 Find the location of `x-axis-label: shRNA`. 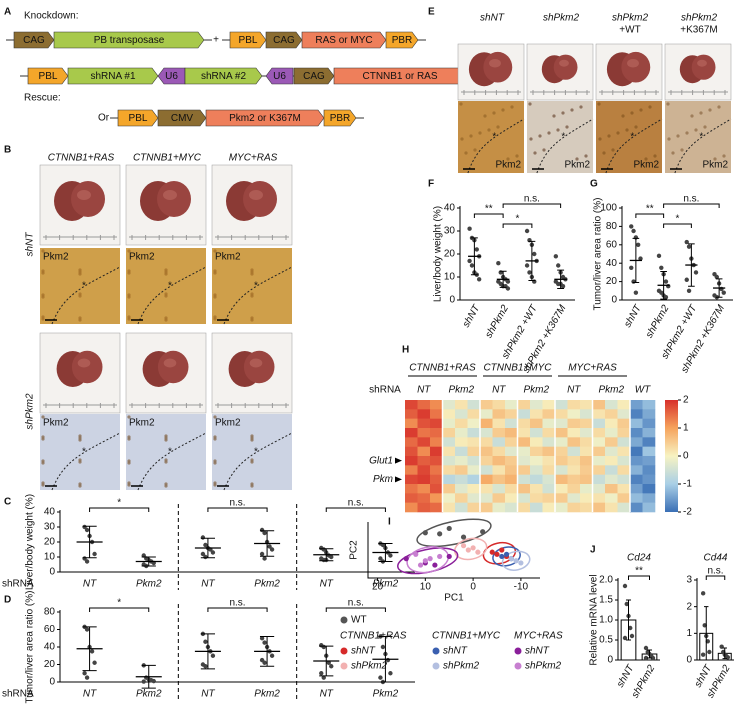

x-axis-label: shRNA is located at coordinates (385, 390).